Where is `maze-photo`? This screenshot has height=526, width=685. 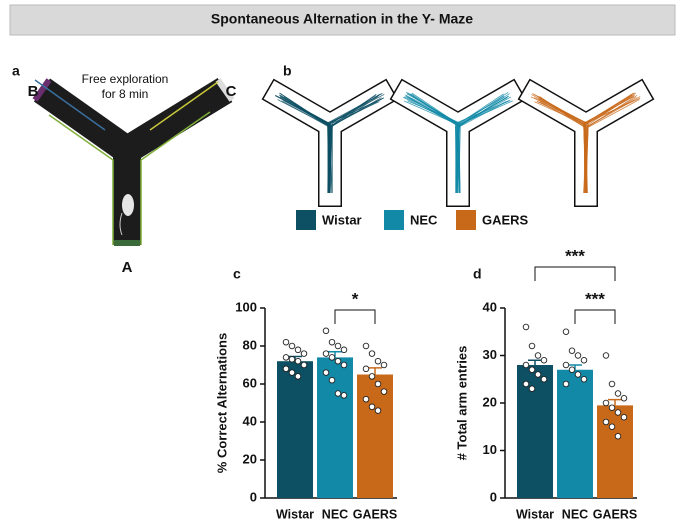
maze-photo is located at coordinates (133, 162).